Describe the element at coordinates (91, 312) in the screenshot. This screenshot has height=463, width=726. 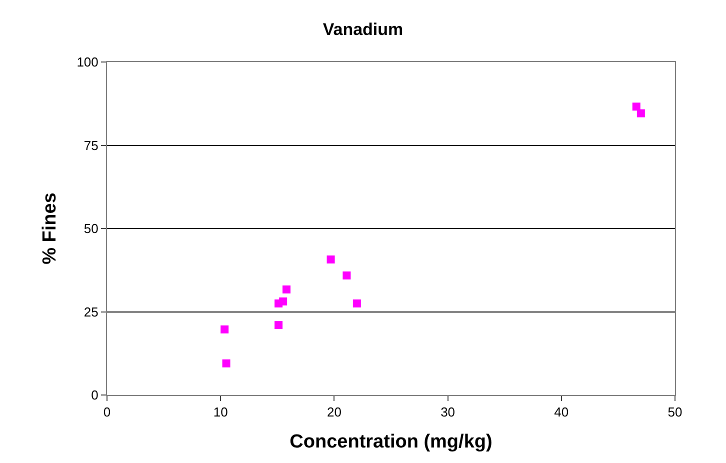
I see `y-tick-label: 25` at that location.